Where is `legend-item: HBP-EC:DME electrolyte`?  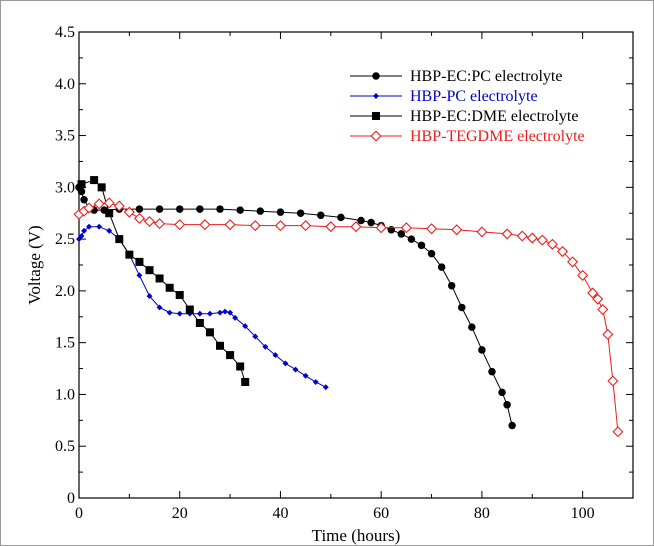 legend-item: HBP-EC:DME electrolyte is located at coordinates (464, 116).